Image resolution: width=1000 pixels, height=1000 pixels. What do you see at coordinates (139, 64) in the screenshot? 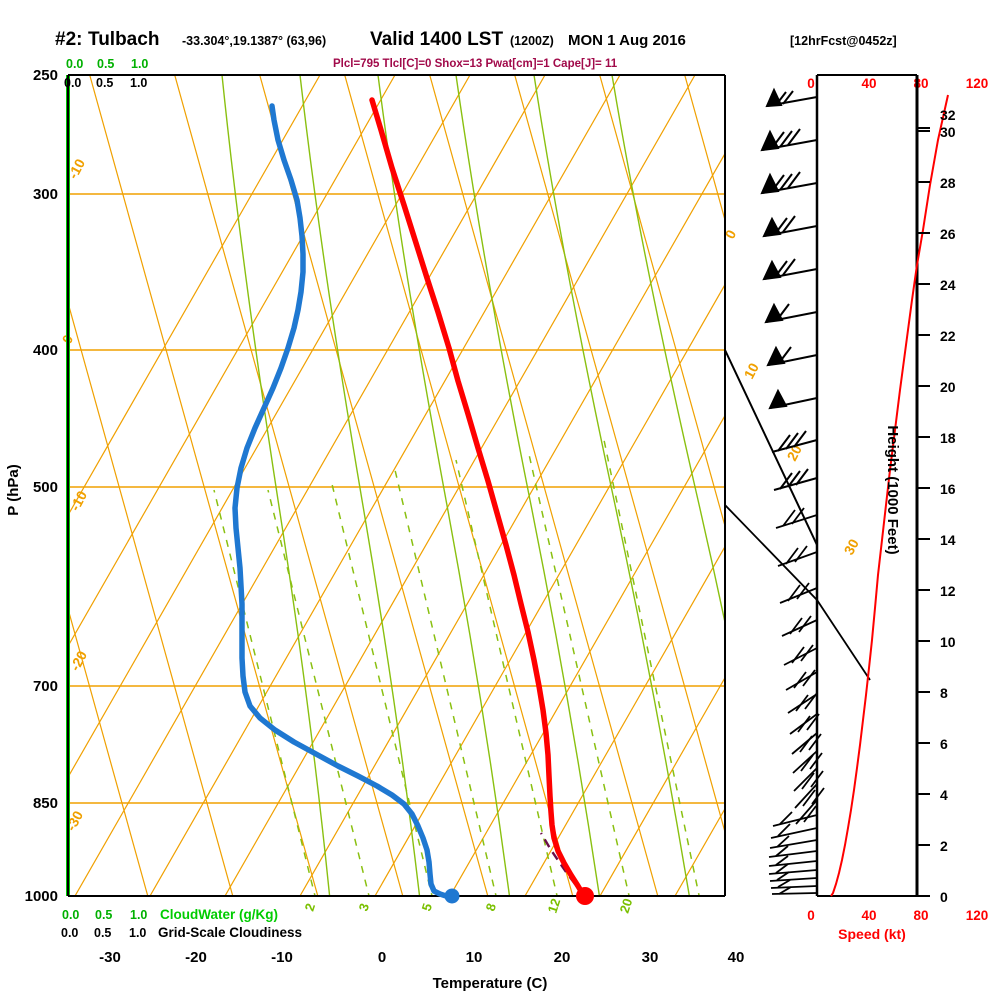
I see `cloudwater-tick-top: 1.0` at bounding box center [139, 64].